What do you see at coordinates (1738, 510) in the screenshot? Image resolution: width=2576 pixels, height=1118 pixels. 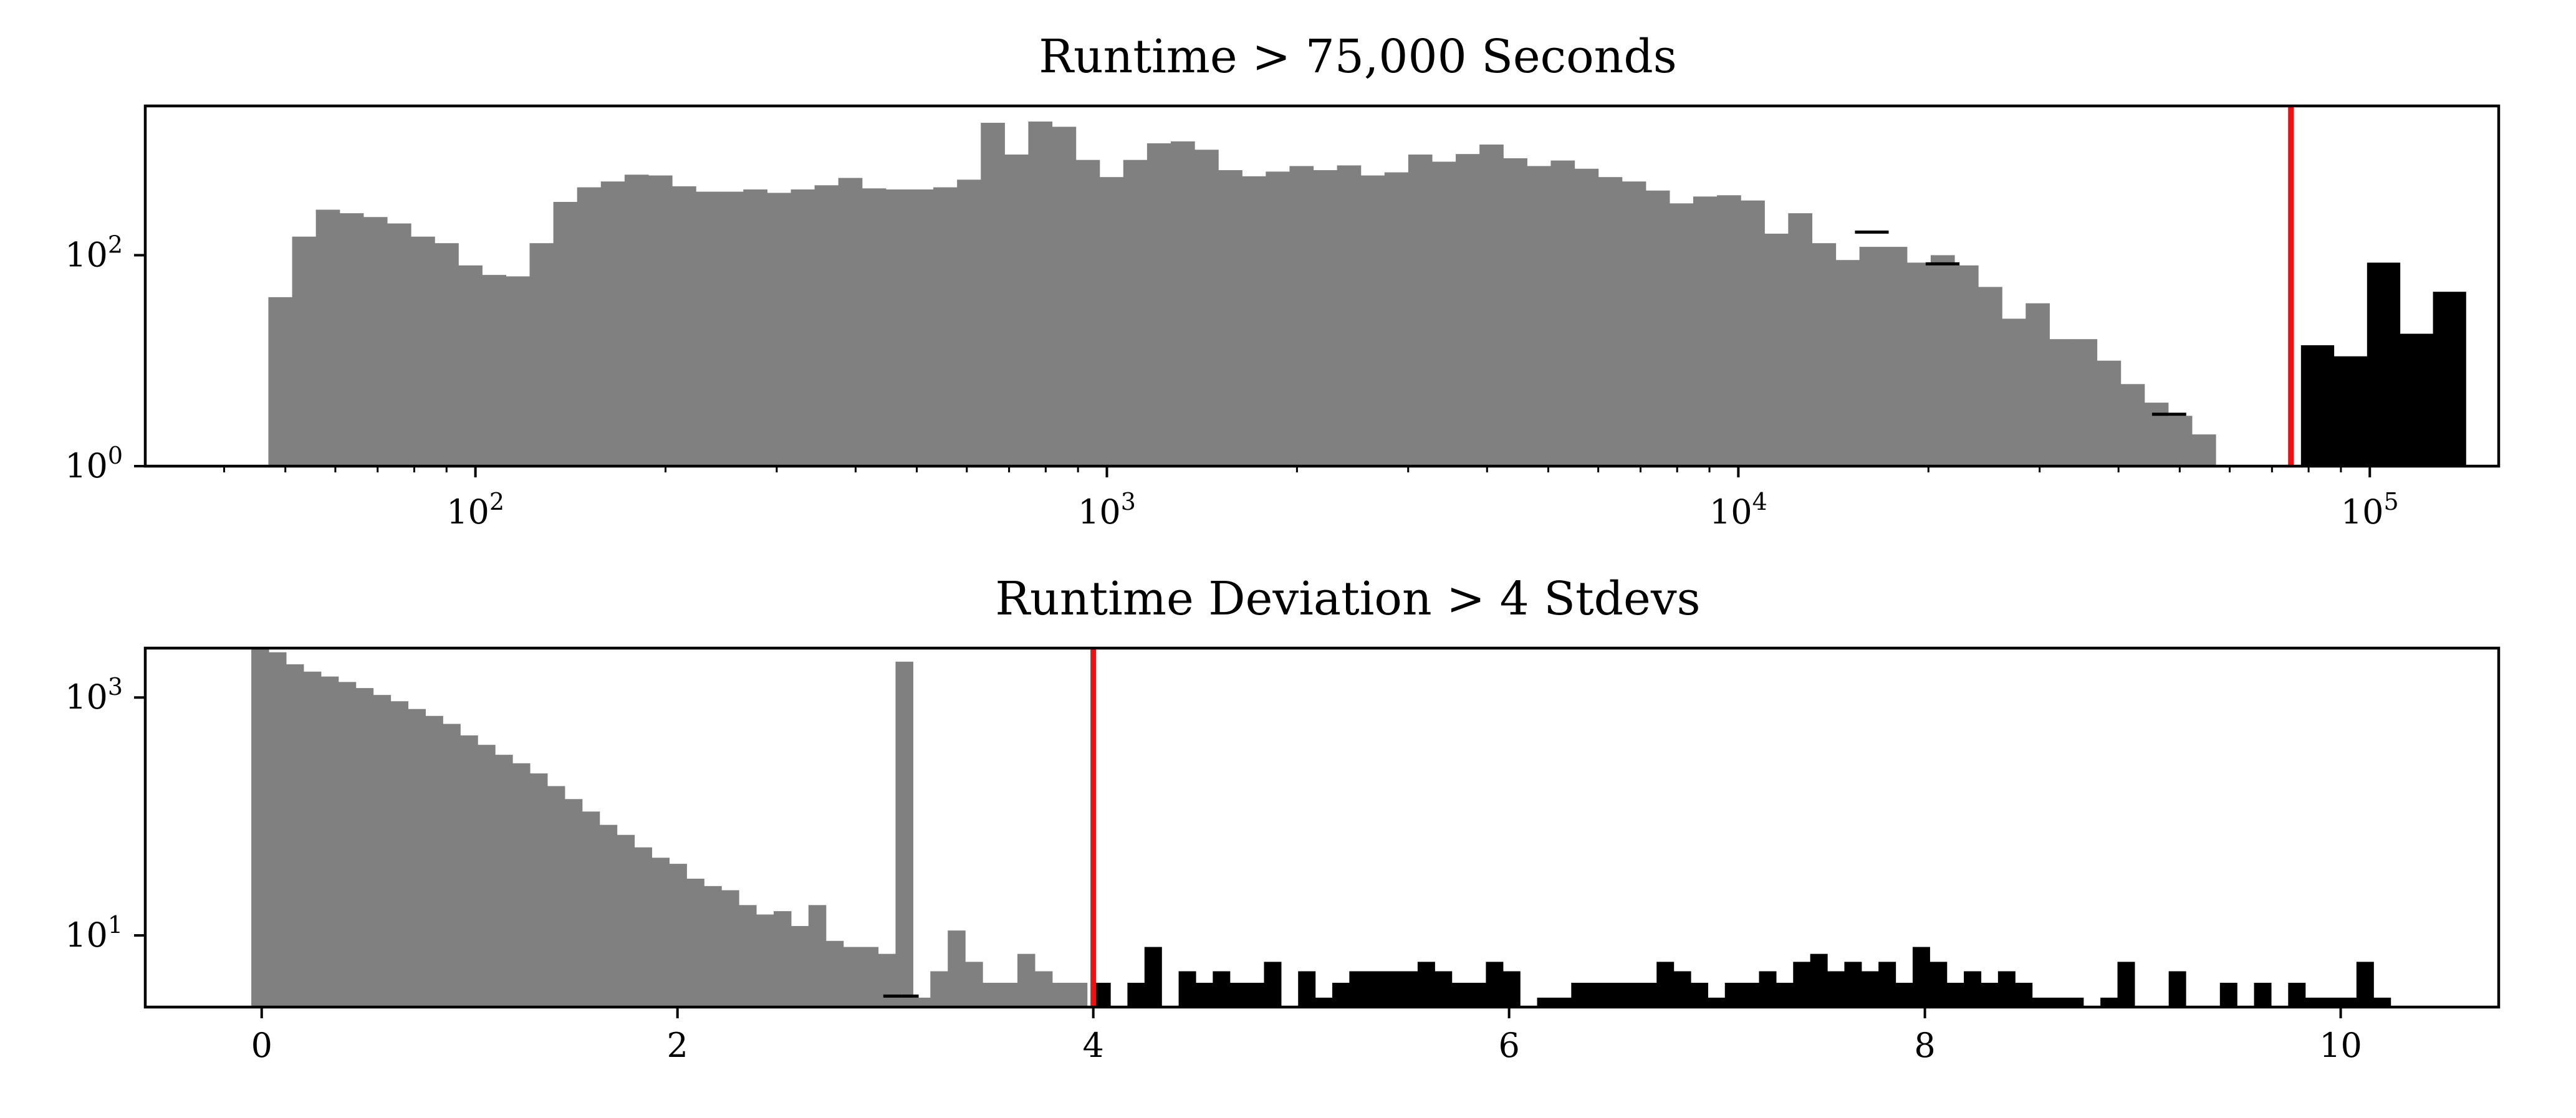 I see `x-tick-label: 10⁴` at bounding box center [1738, 510].